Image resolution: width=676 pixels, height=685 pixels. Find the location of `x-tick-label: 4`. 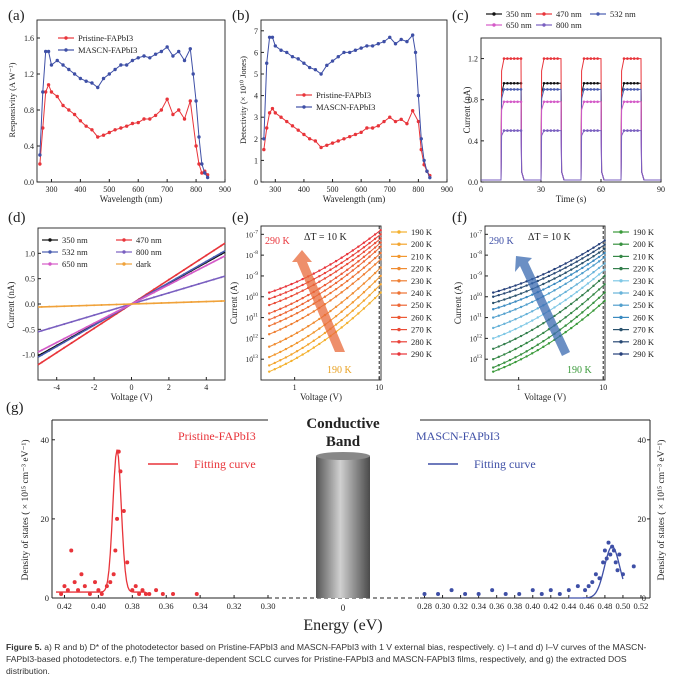

x-tick-label: 4 is located at coordinates (206, 387).